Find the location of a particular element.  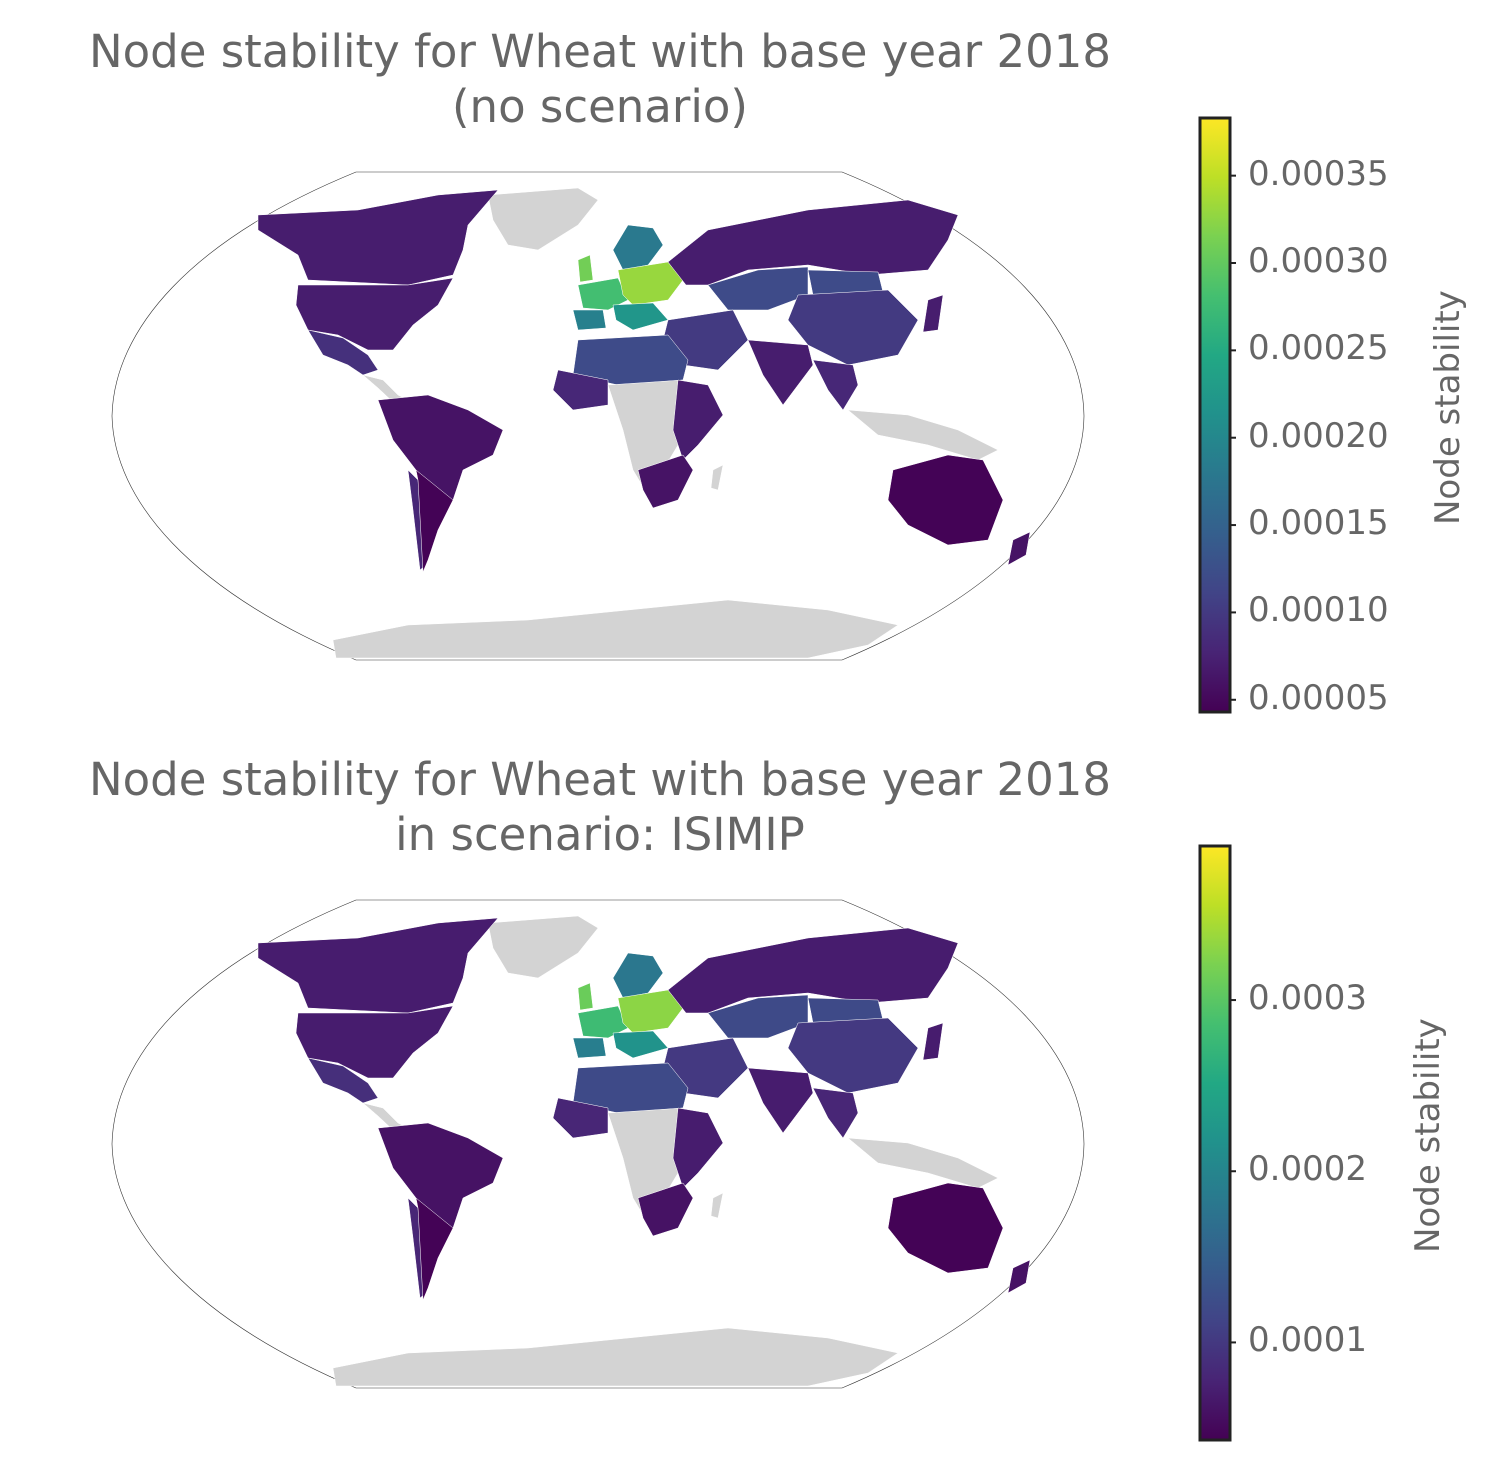

colorbar-tick-label: 0.00030 is located at coordinates (1318, 261).